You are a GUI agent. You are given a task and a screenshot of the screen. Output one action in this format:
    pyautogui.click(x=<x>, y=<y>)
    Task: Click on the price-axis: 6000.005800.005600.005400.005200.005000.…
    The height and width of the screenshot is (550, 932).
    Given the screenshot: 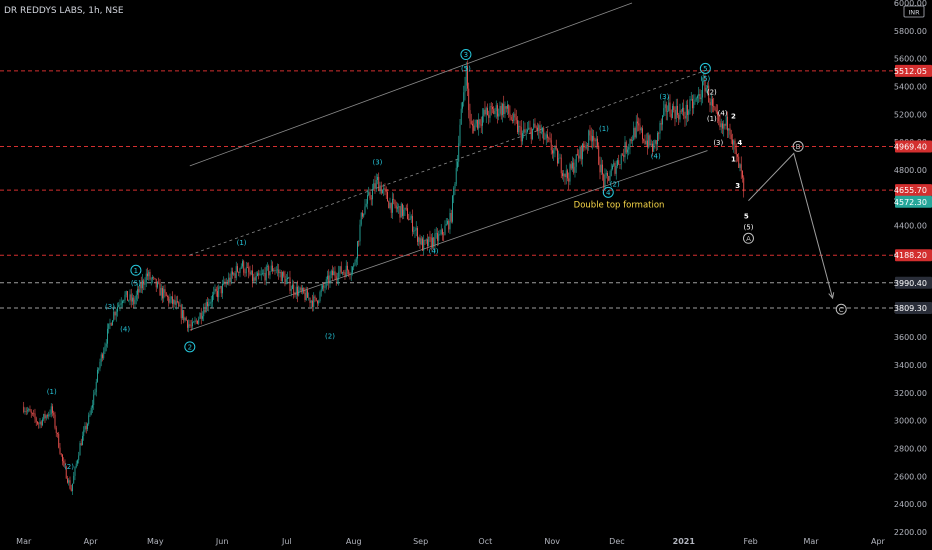 What is the action you would take?
    pyautogui.click(x=913, y=268)
    